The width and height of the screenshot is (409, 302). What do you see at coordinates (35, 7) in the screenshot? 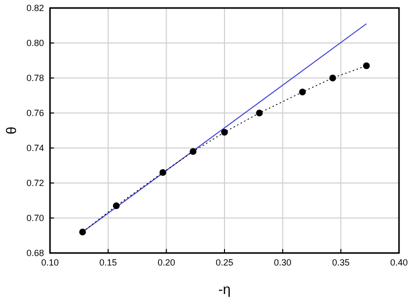
I see `y-tick-label: 0.82` at bounding box center [35, 7].